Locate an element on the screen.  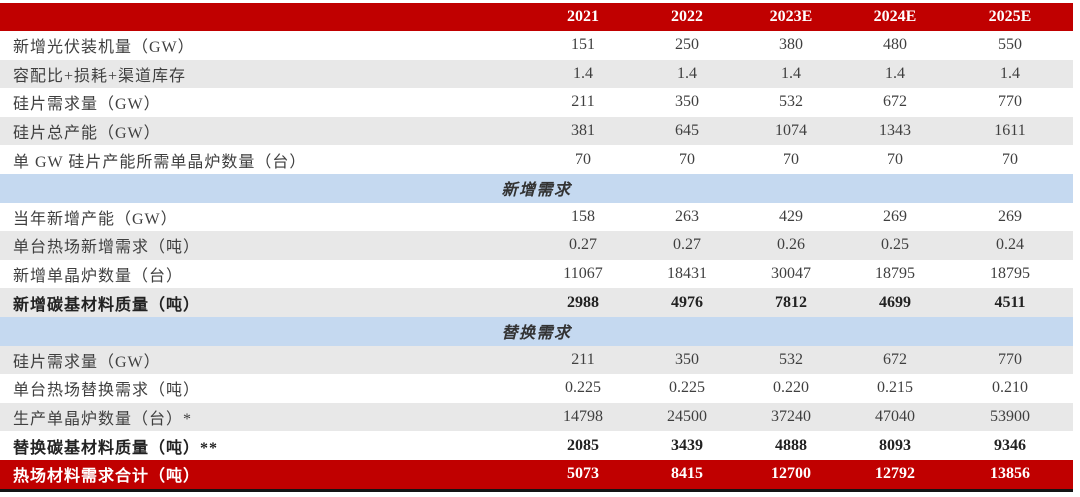
column-header-2022: 2022 is located at coordinates (687, 16).